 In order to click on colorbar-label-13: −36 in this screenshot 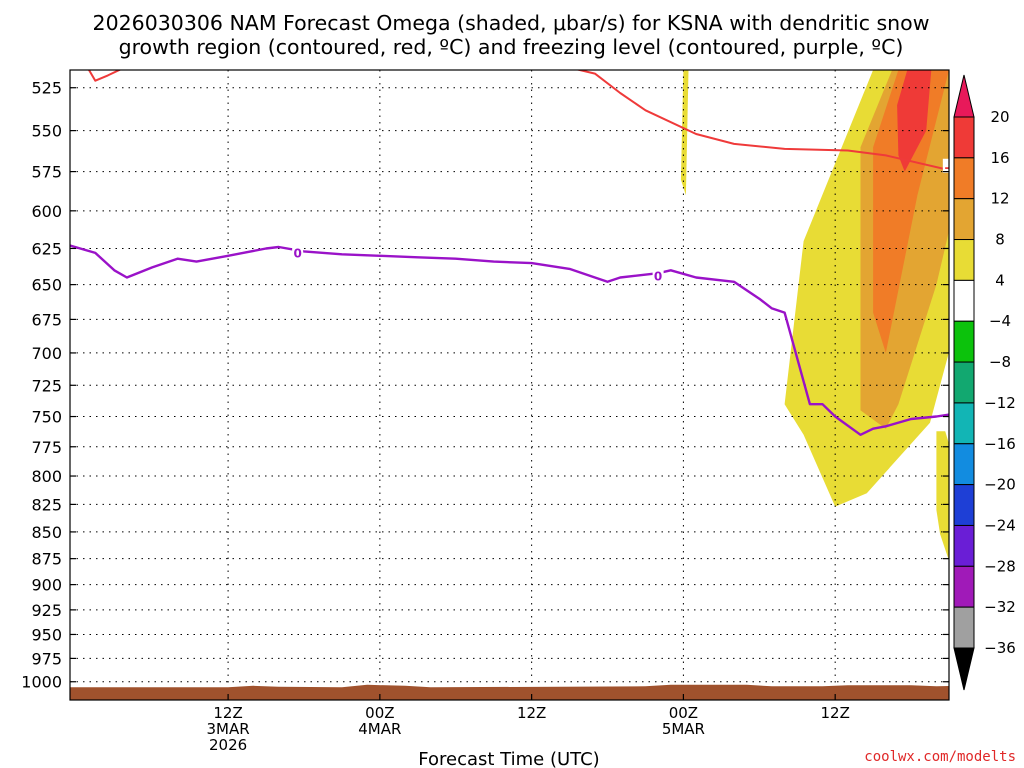, I will do `click(1000, 648)`.